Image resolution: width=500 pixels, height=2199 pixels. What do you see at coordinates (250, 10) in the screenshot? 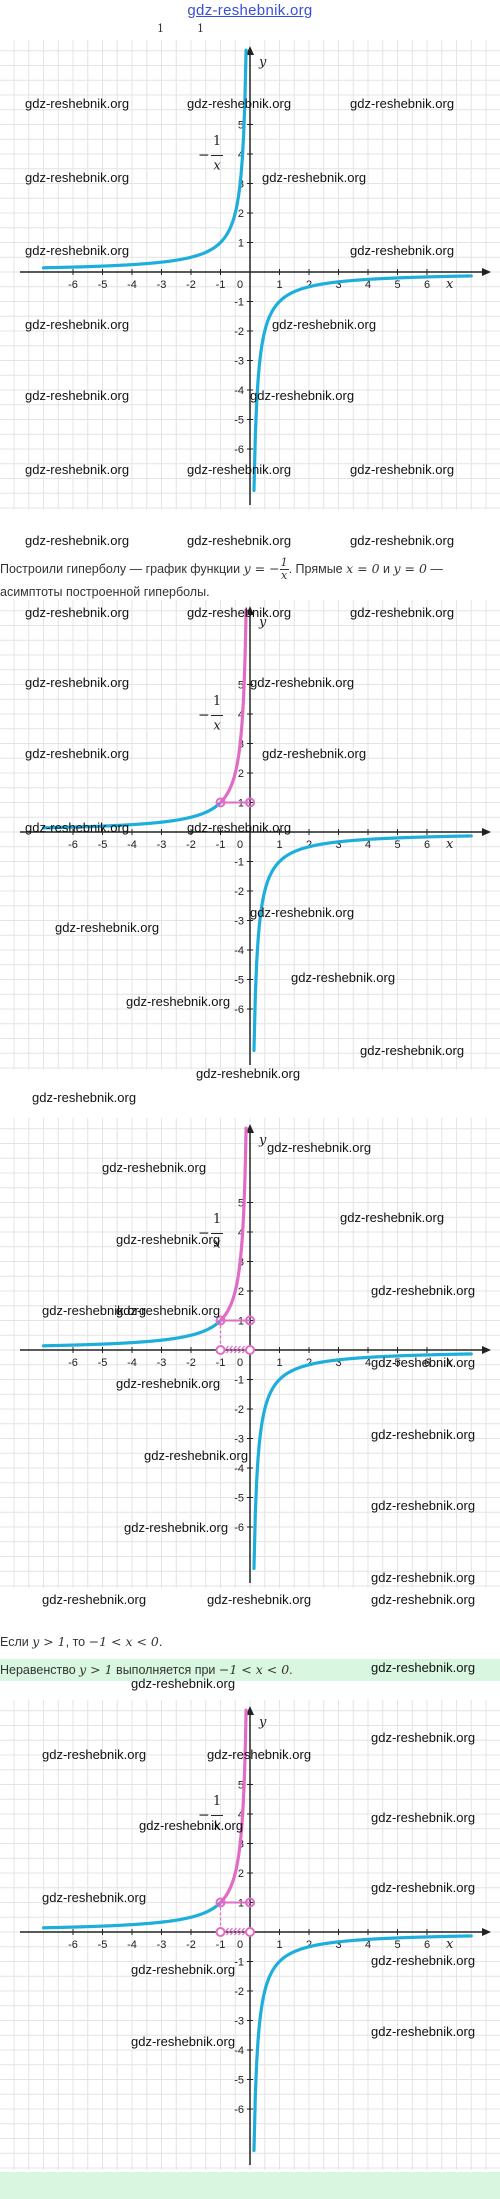
I see `site-link: gdz-reshebnik.org` at bounding box center [250, 10].